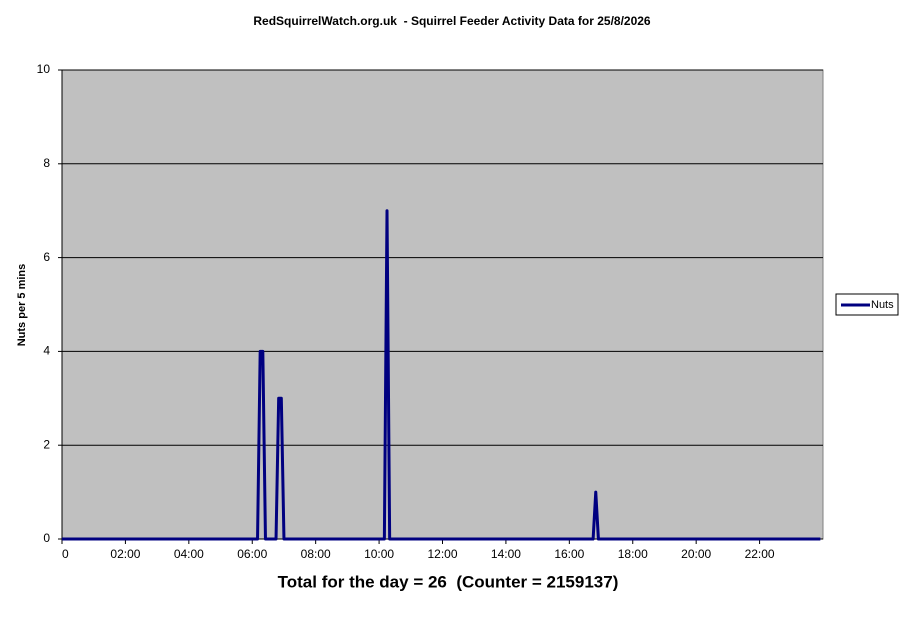  What do you see at coordinates (125, 554) in the screenshot?
I see `x-tick-label: 02:00` at bounding box center [125, 554].